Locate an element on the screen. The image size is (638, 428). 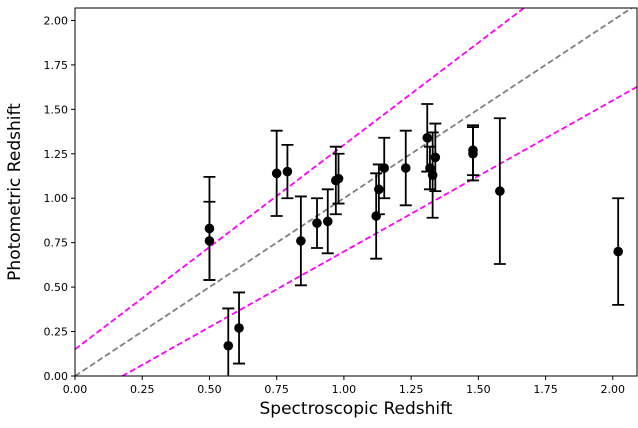
x-tick-label: 0.00 is located at coordinates (75, 389).